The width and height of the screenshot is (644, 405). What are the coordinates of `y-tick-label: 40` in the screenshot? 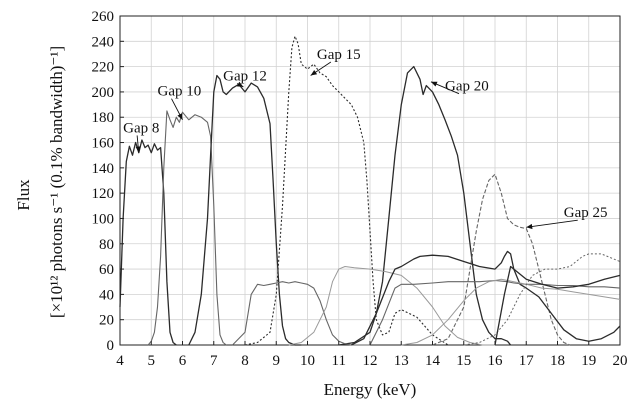 It's located at (106, 295).